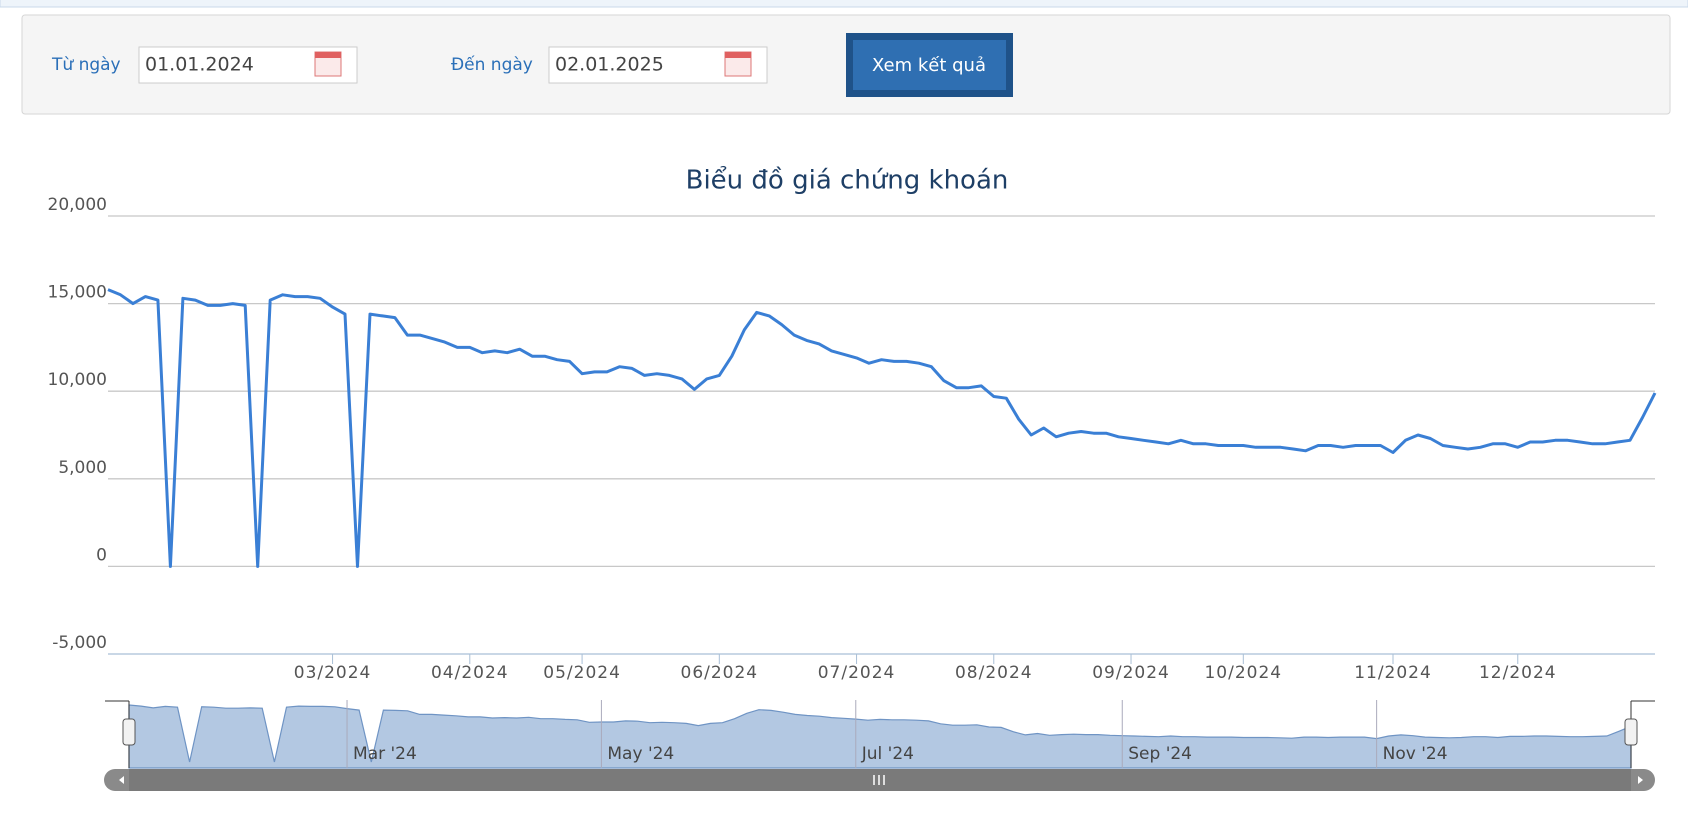 The image size is (1688, 814). Describe the element at coordinates (121, 780) in the screenshot. I see `scroll-left-arrow` at that location.